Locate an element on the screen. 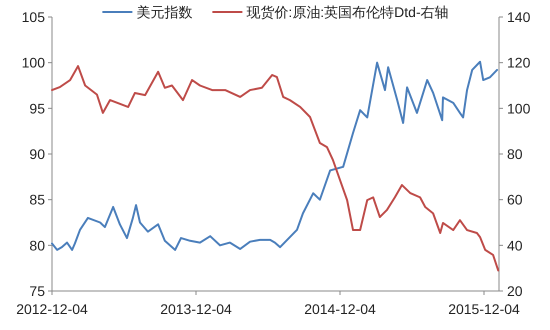 This screenshot has height=330, width=550. x-tick-label: 2012-12-04 is located at coordinates (52, 309).